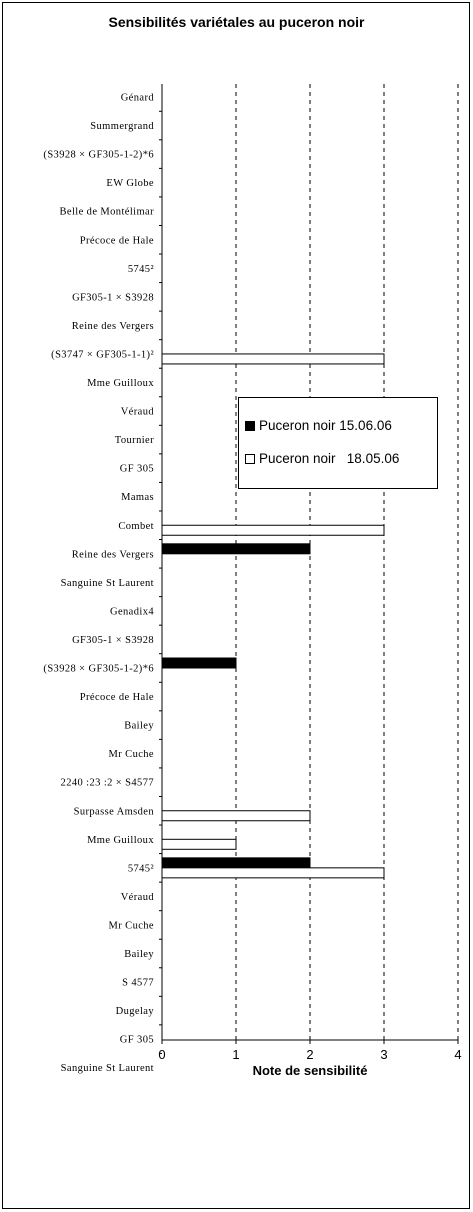 The height and width of the screenshot is (1212, 473). I want to click on x-tick-label-2: 2, so click(309, 1054).